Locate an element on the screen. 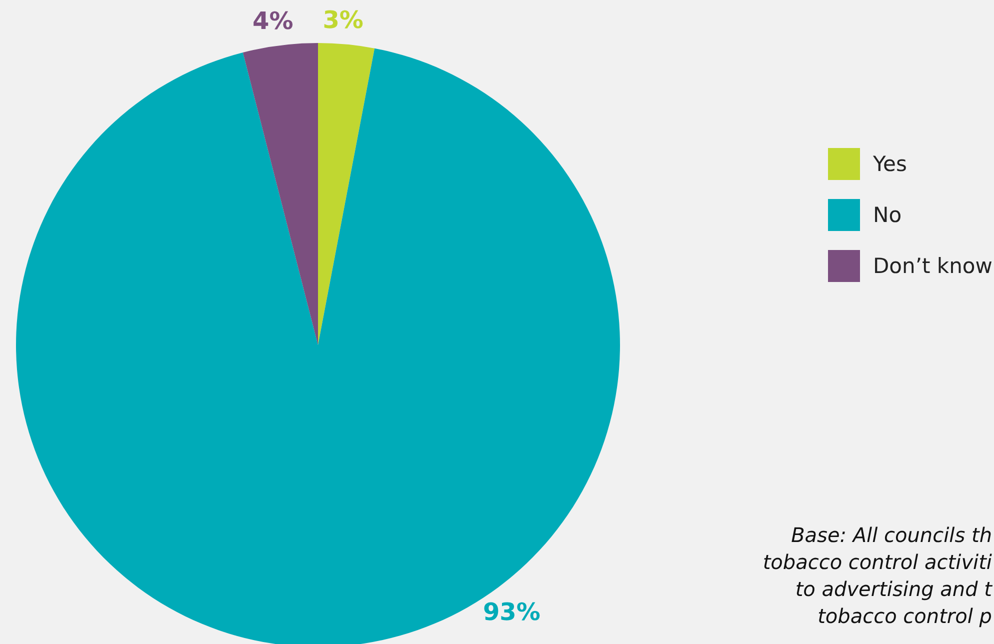 This screenshot has width=994, height=644. data-label: 93% is located at coordinates (511, 612).